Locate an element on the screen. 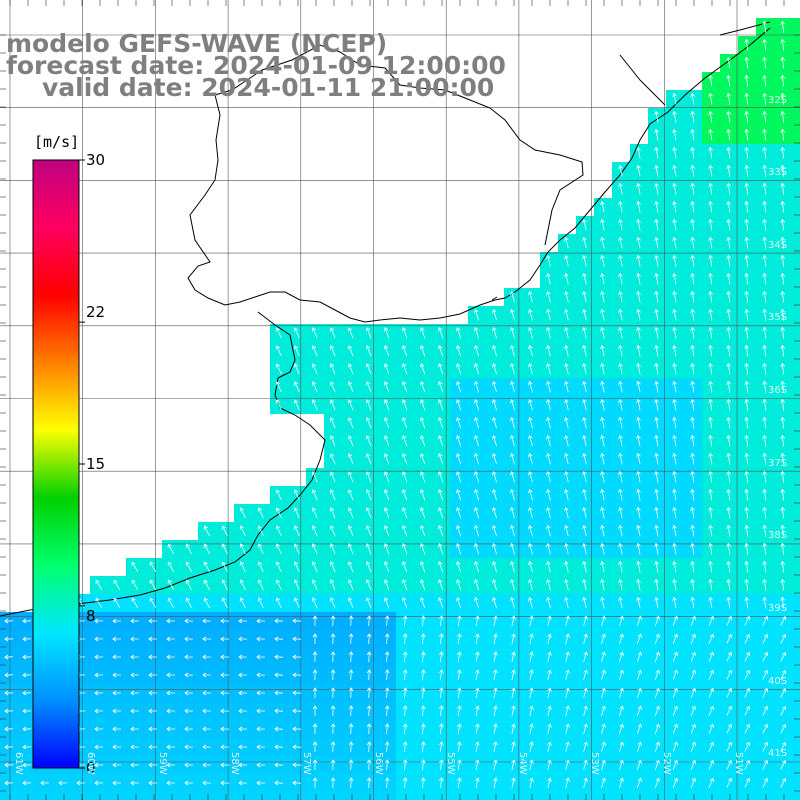 This screenshot has width=800, height=800. latitude-label: 40S is located at coordinates (778, 681).